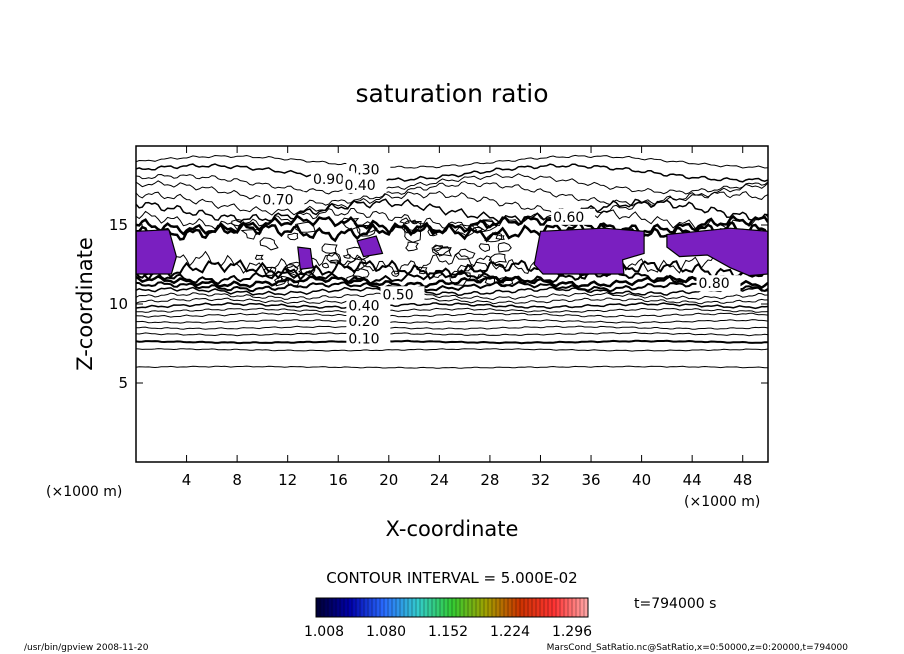 This screenshot has width=904, height=654. I want to click on footer-left: /usr/bin/gpview 2008-11-20, so click(86, 648).